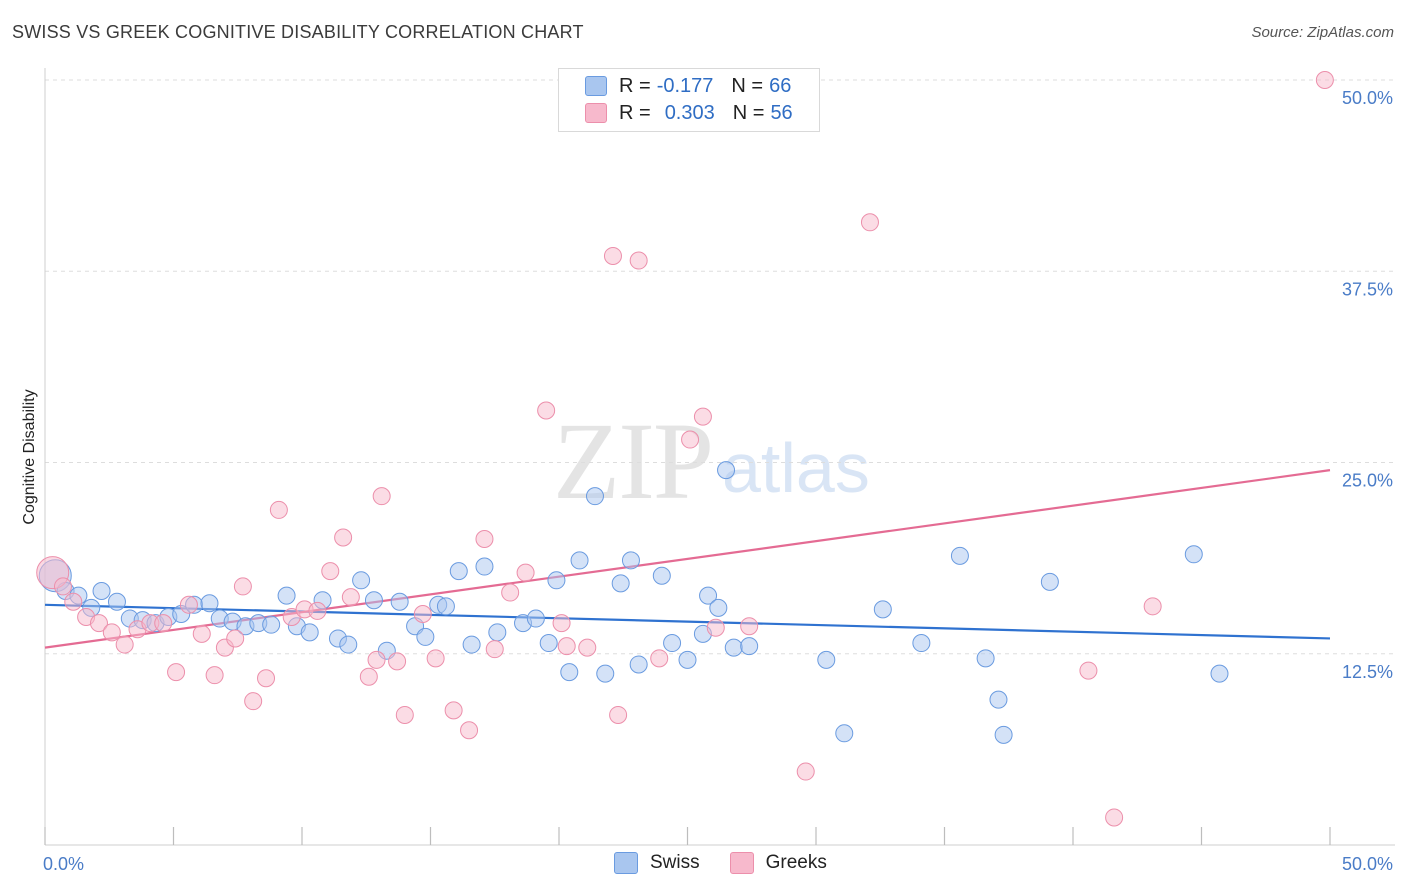 The height and width of the screenshot is (892, 1406). I want to click on swiss-trend-line, so click(687, 621).